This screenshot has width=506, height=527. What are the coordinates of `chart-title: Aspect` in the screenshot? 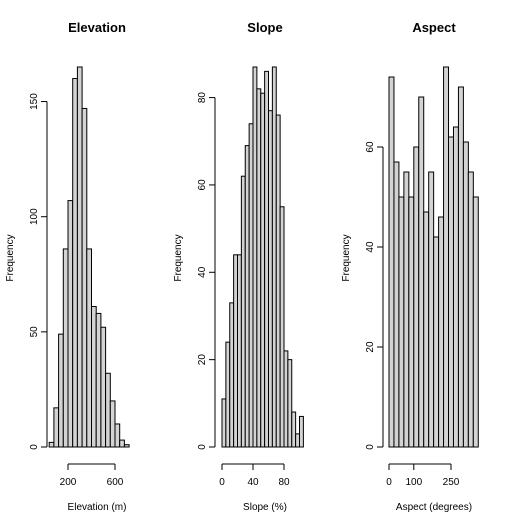 It's located at (434, 27).